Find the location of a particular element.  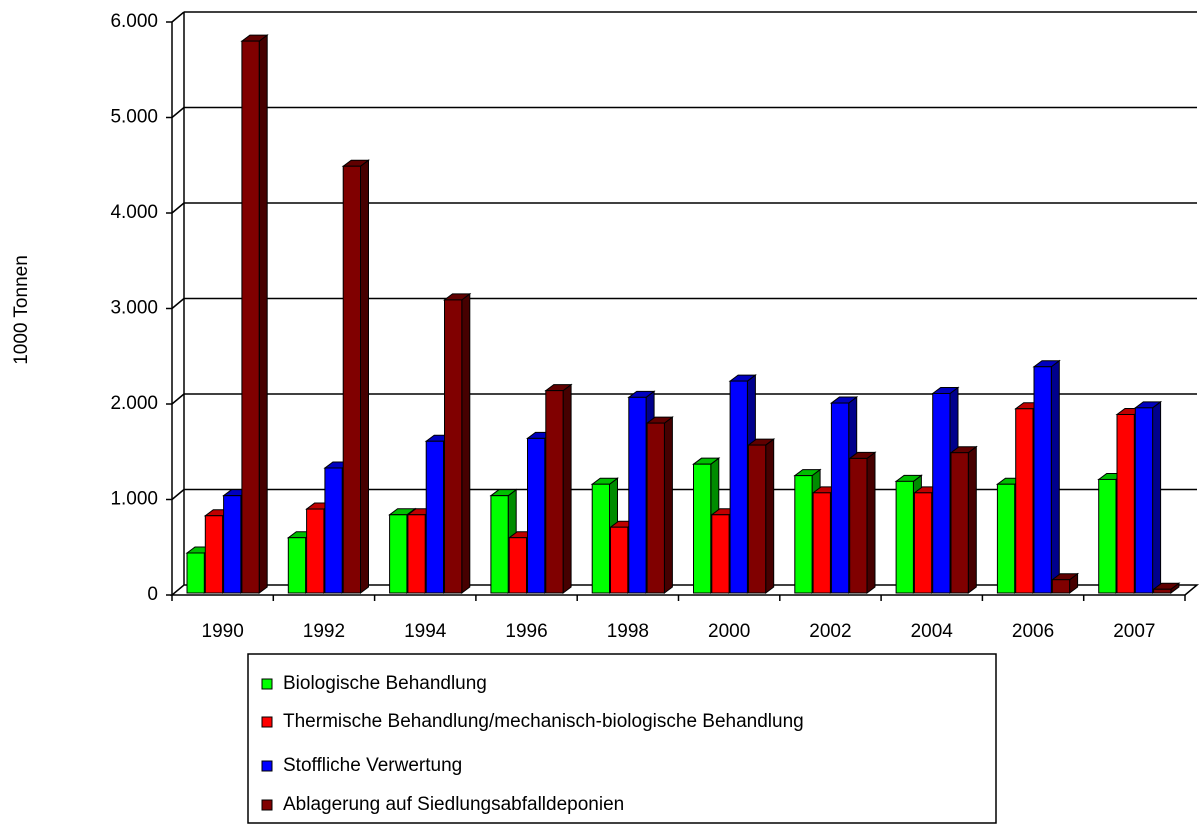

x-tick-label: 2002 is located at coordinates (830, 631).